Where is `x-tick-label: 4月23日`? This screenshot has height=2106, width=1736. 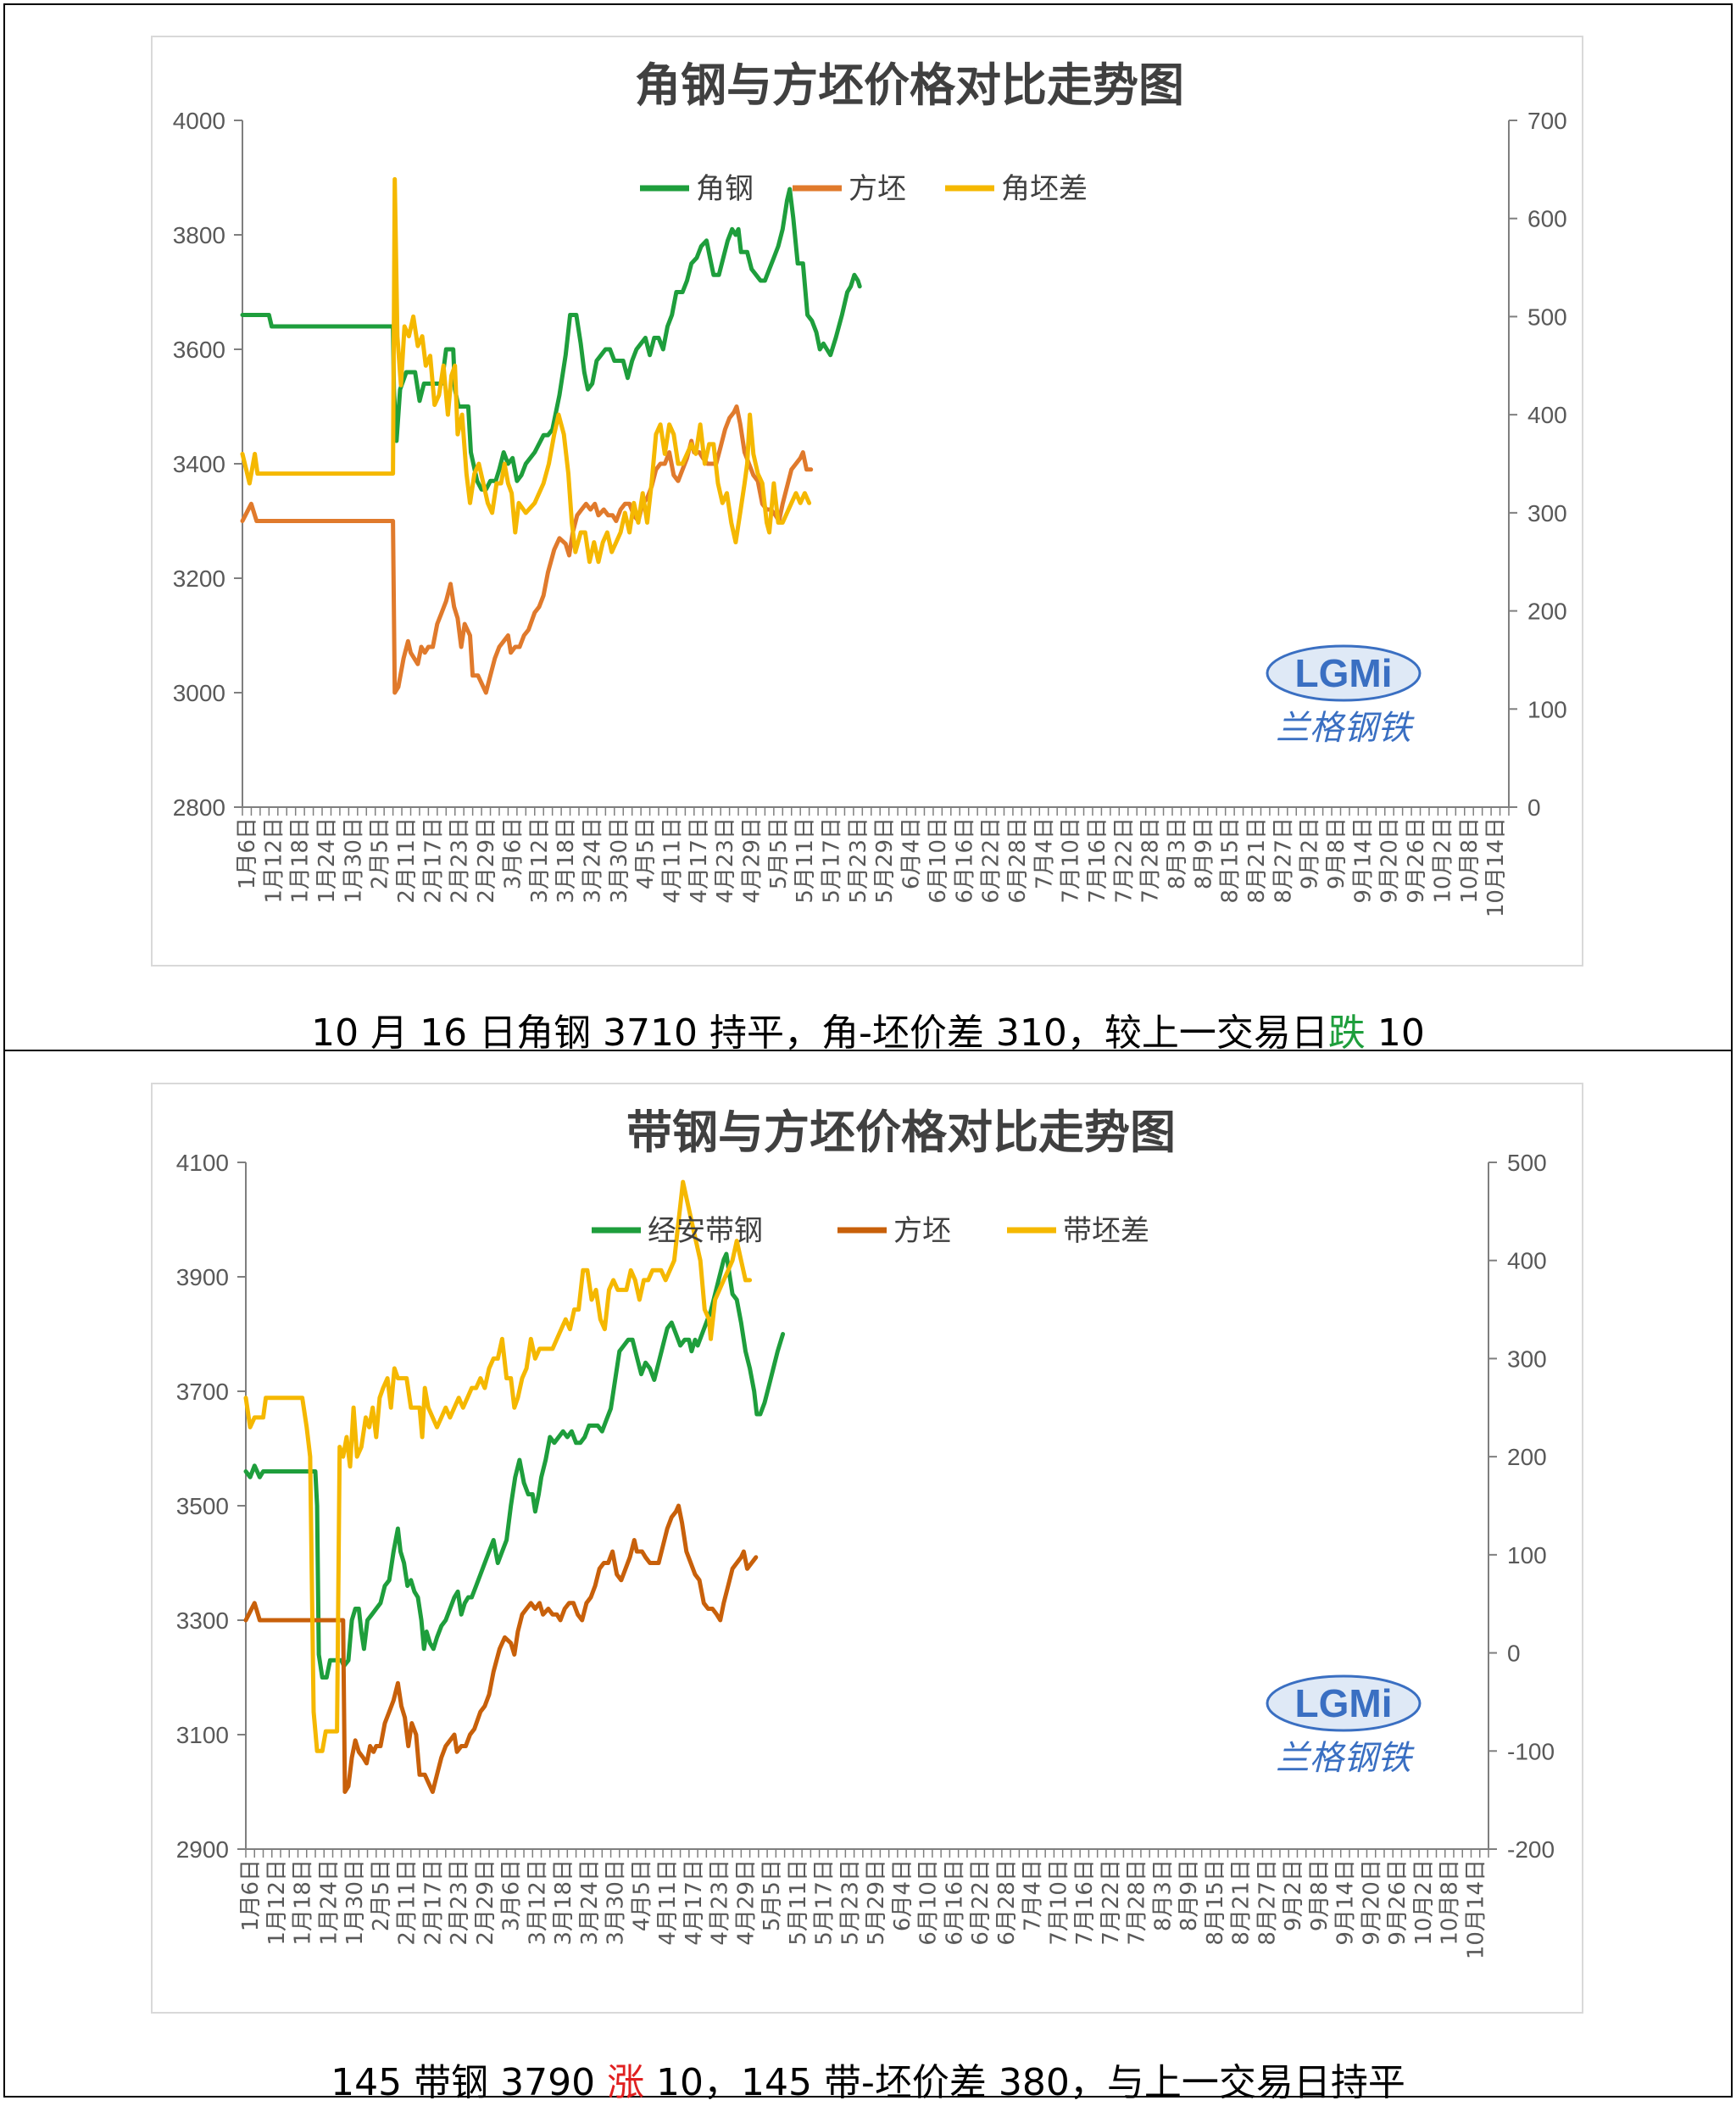
x-tick-label: 4月23日 is located at coordinates (725, 860).